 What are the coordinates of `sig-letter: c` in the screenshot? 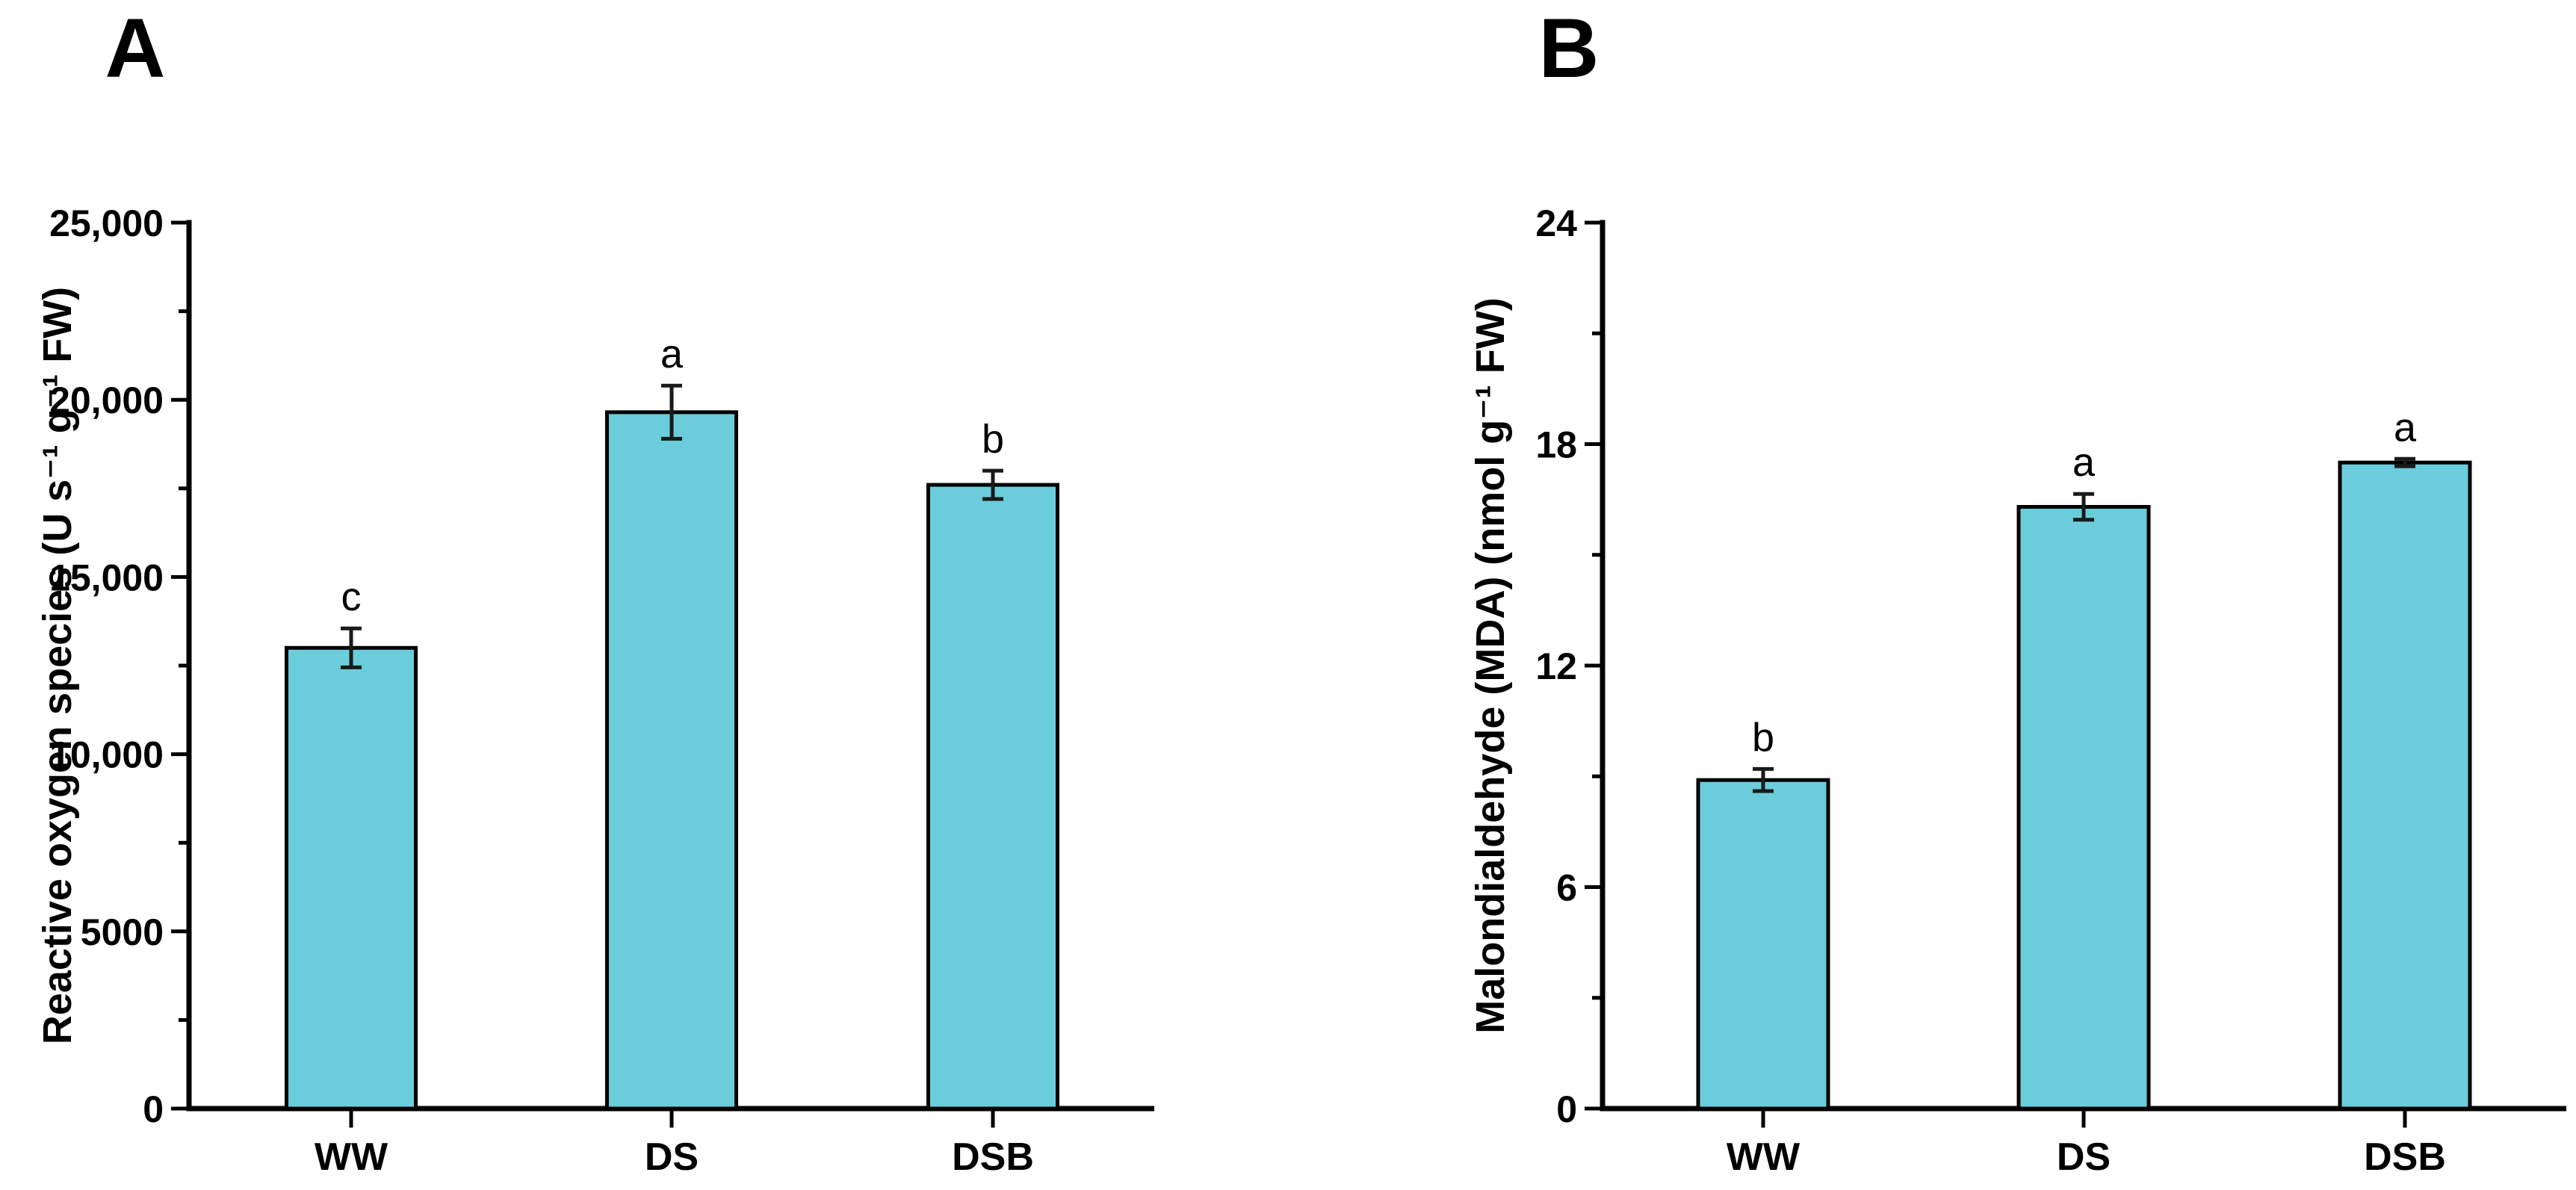 It's located at (351, 596).